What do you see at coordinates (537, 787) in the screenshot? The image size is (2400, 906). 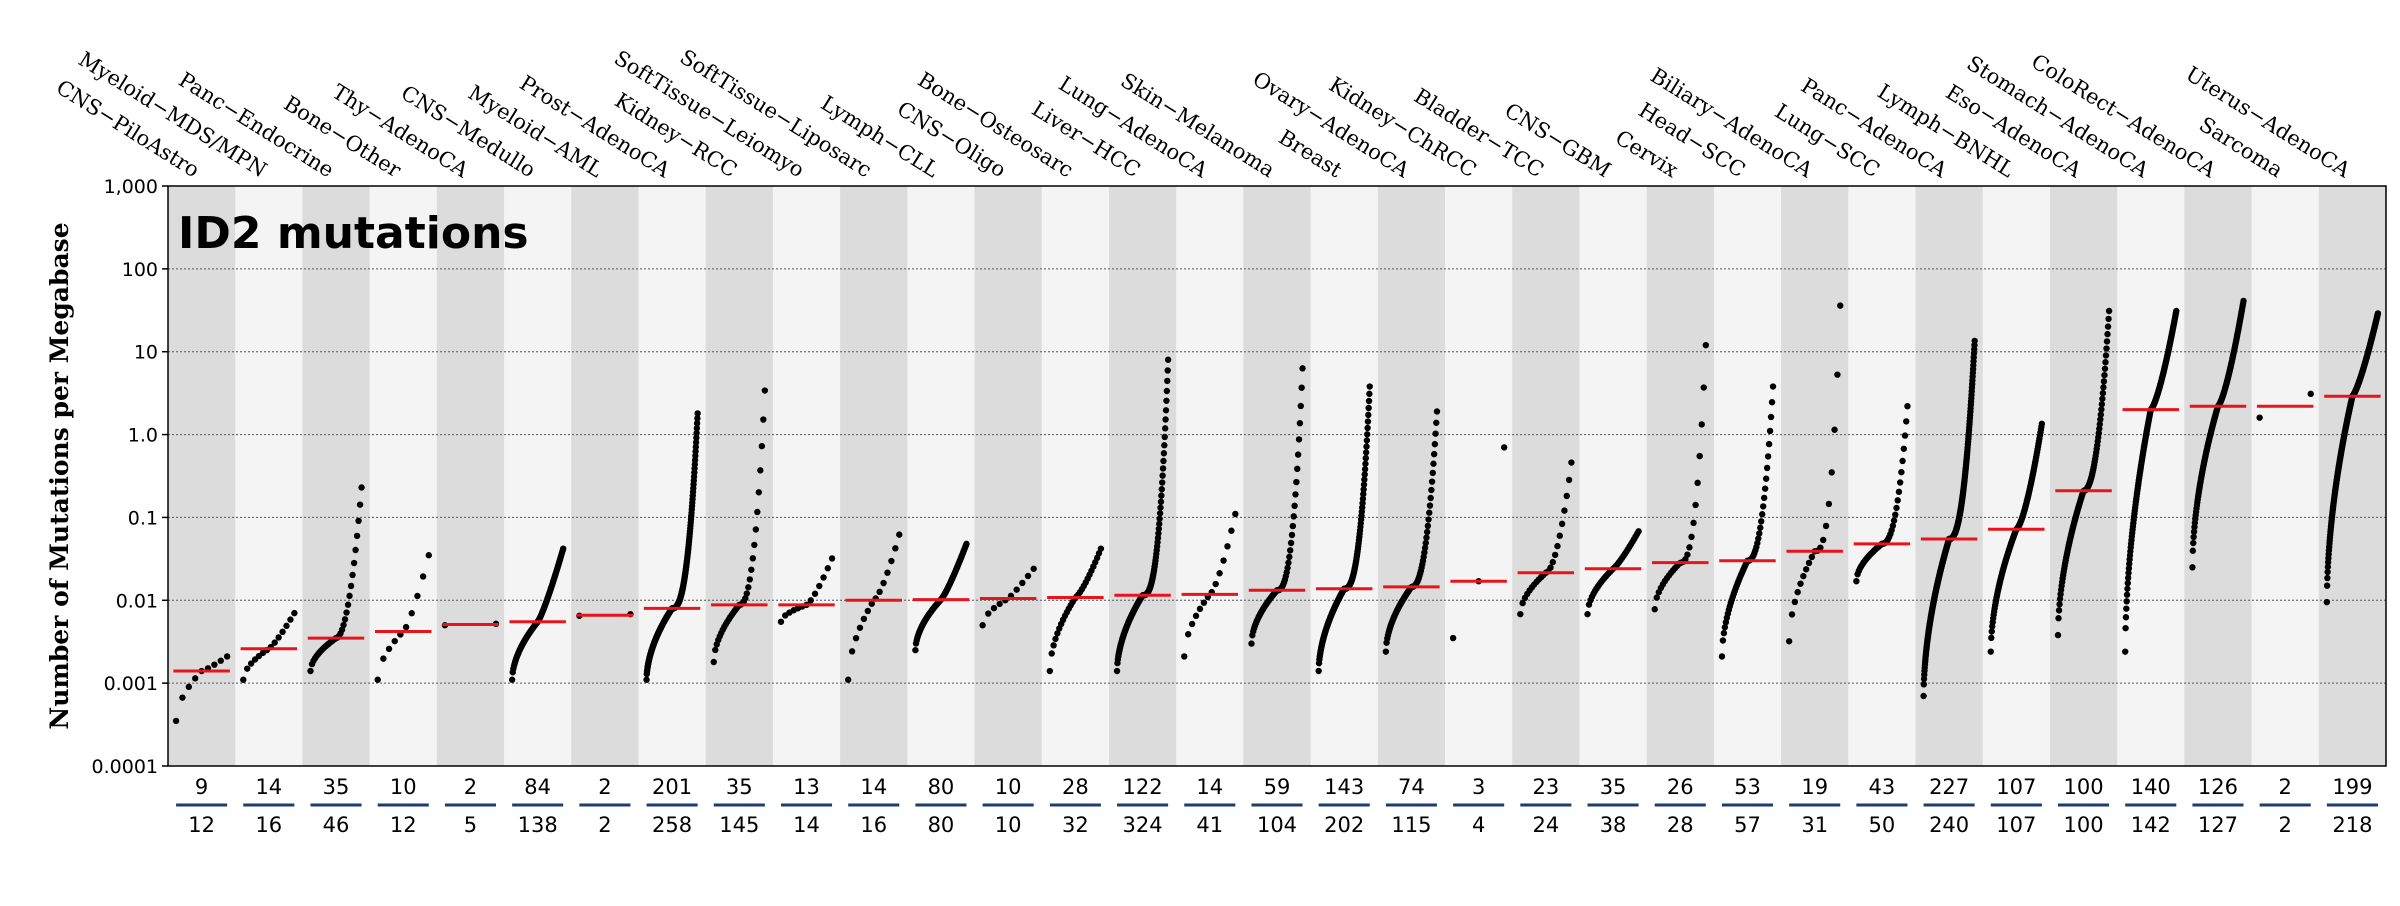 I see `mutated-count: 84` at bounding box center [537, 787].